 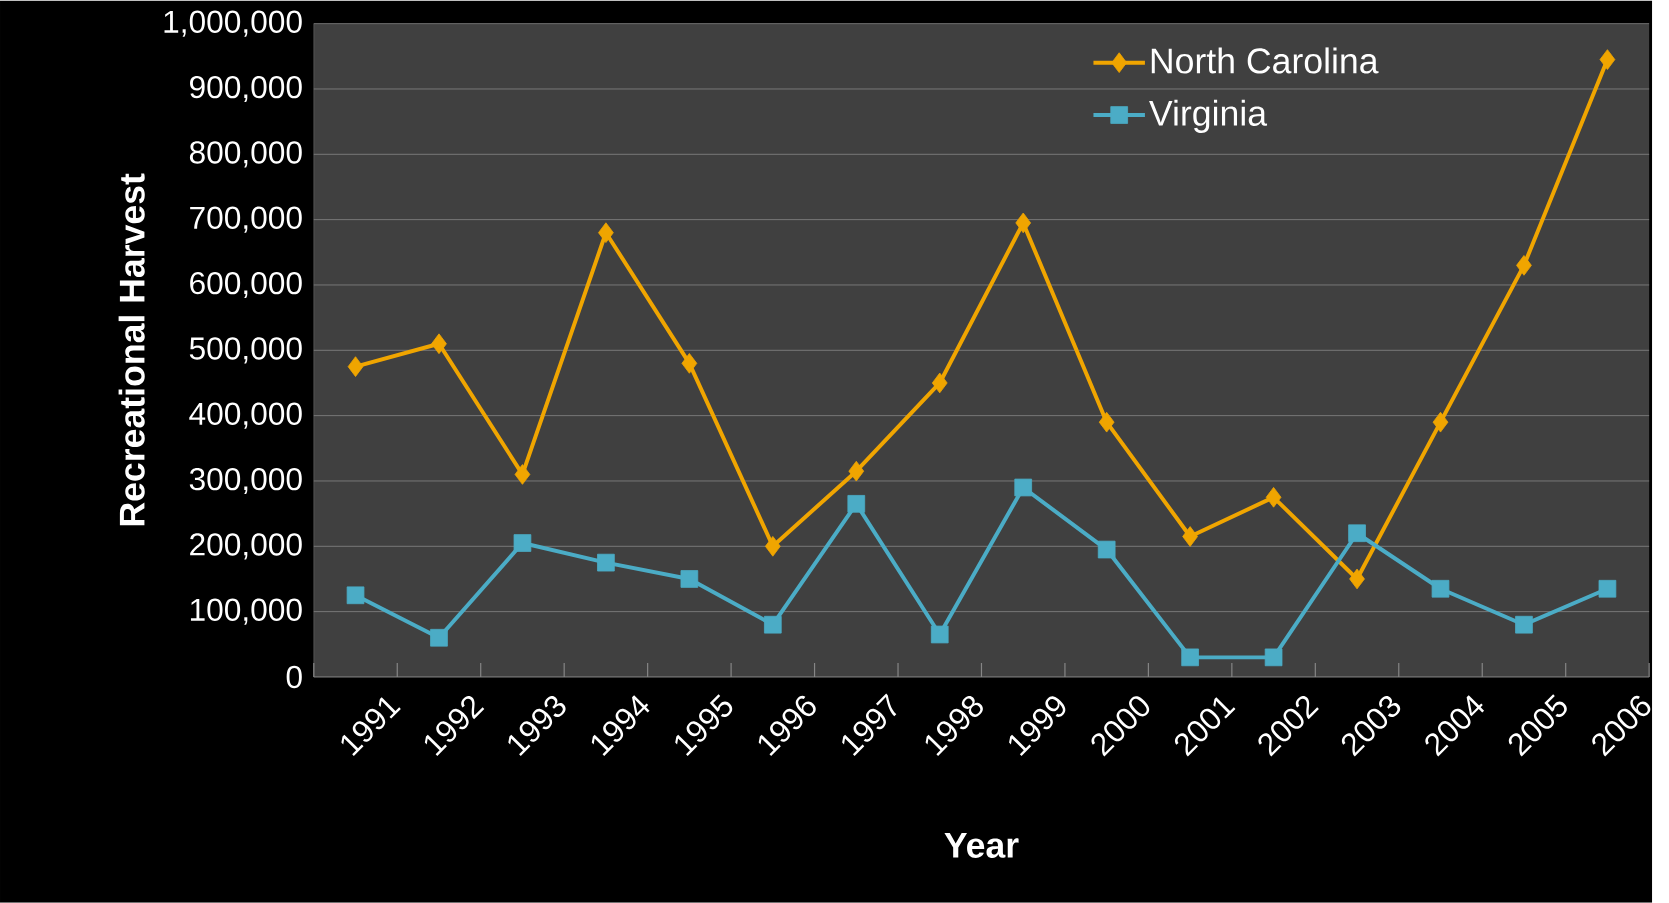 I want to click on y-tick-label: 600,000, so click(x=246, y=285).